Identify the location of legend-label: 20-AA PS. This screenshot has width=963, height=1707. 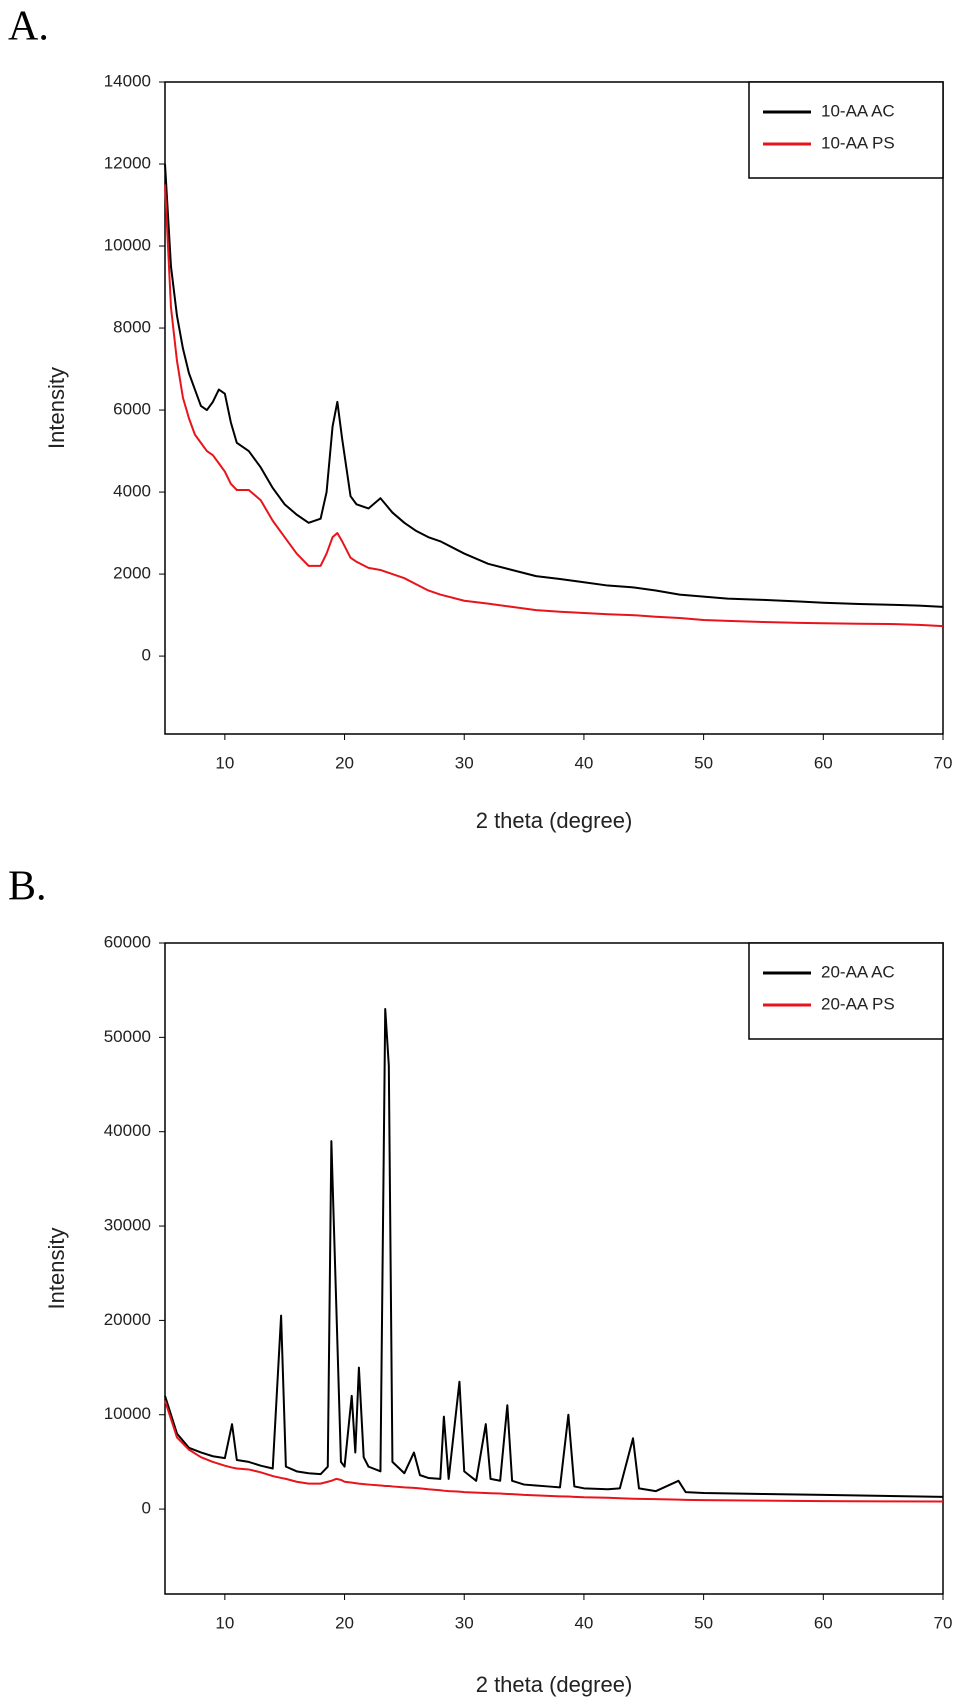
(858, 1003).